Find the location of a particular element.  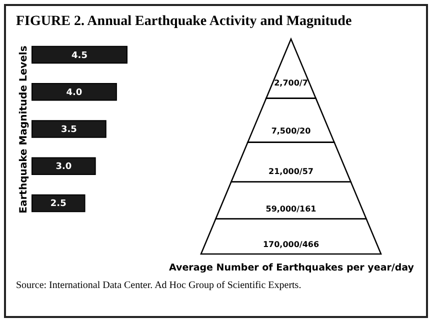

data-label: 3.5 is located at coordinates (68, 130).